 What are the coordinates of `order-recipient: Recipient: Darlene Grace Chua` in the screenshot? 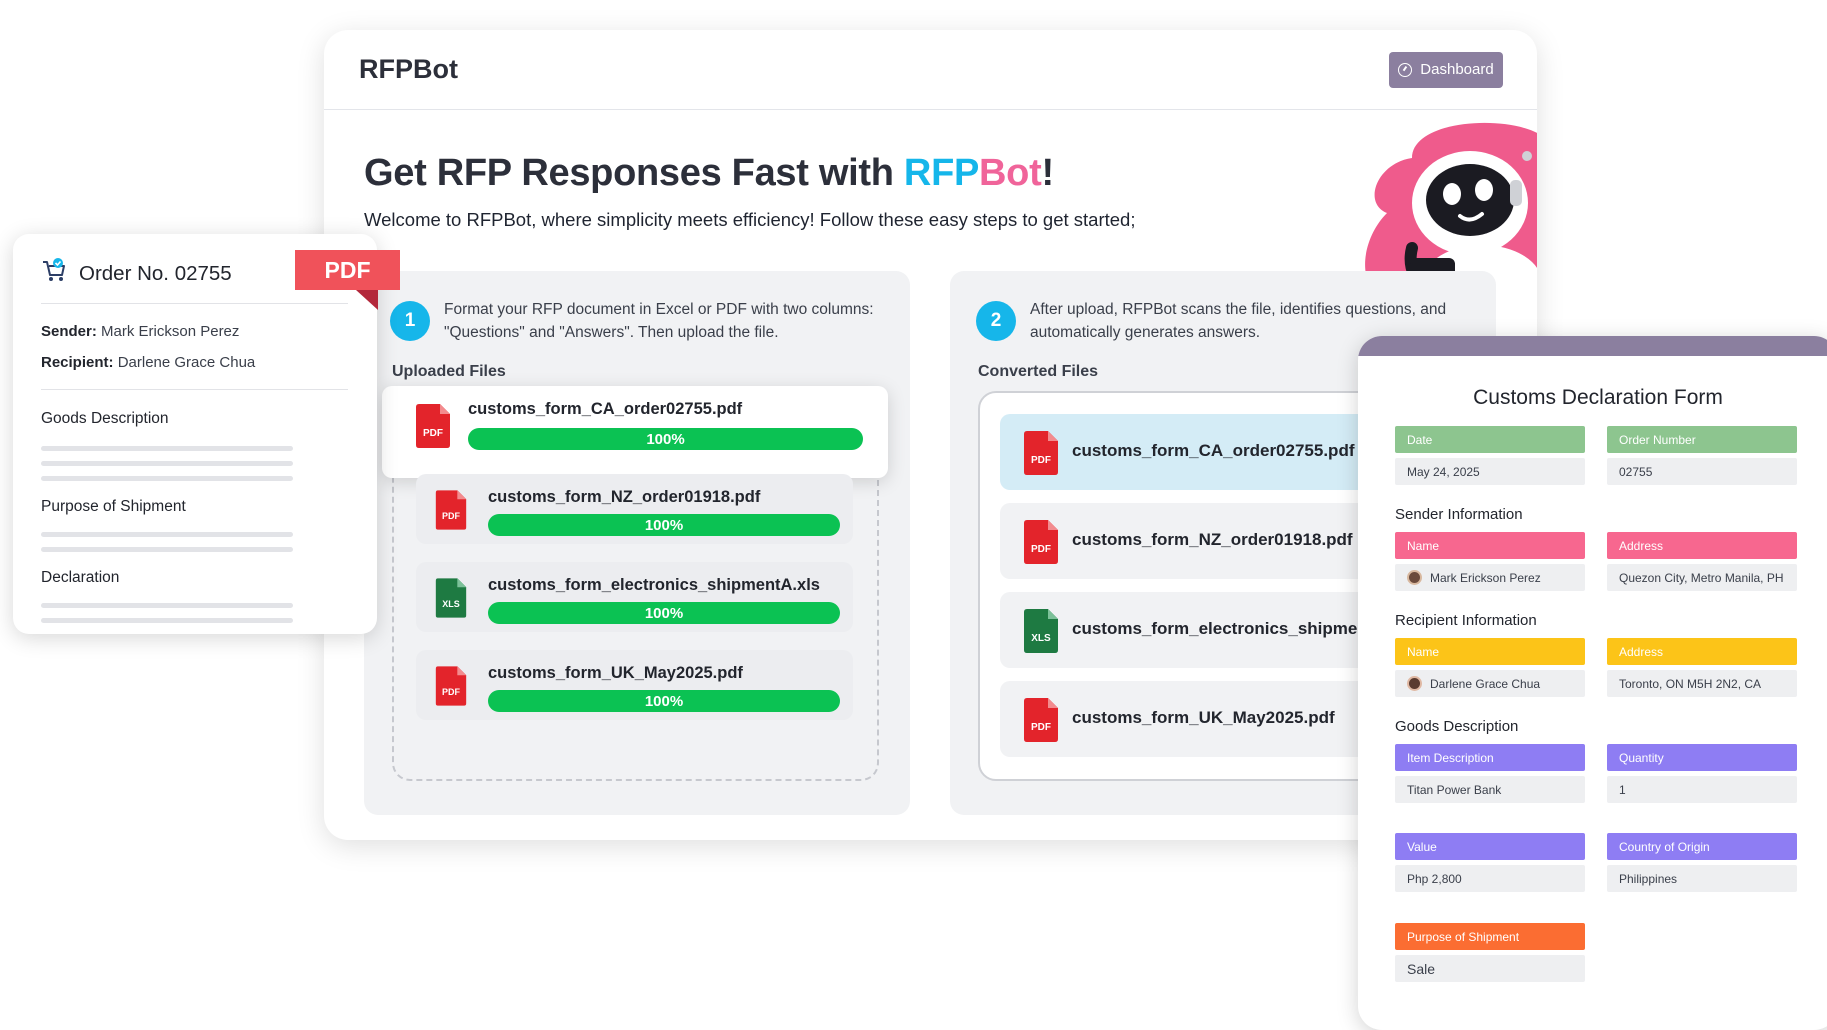 It's located at (148, 362).